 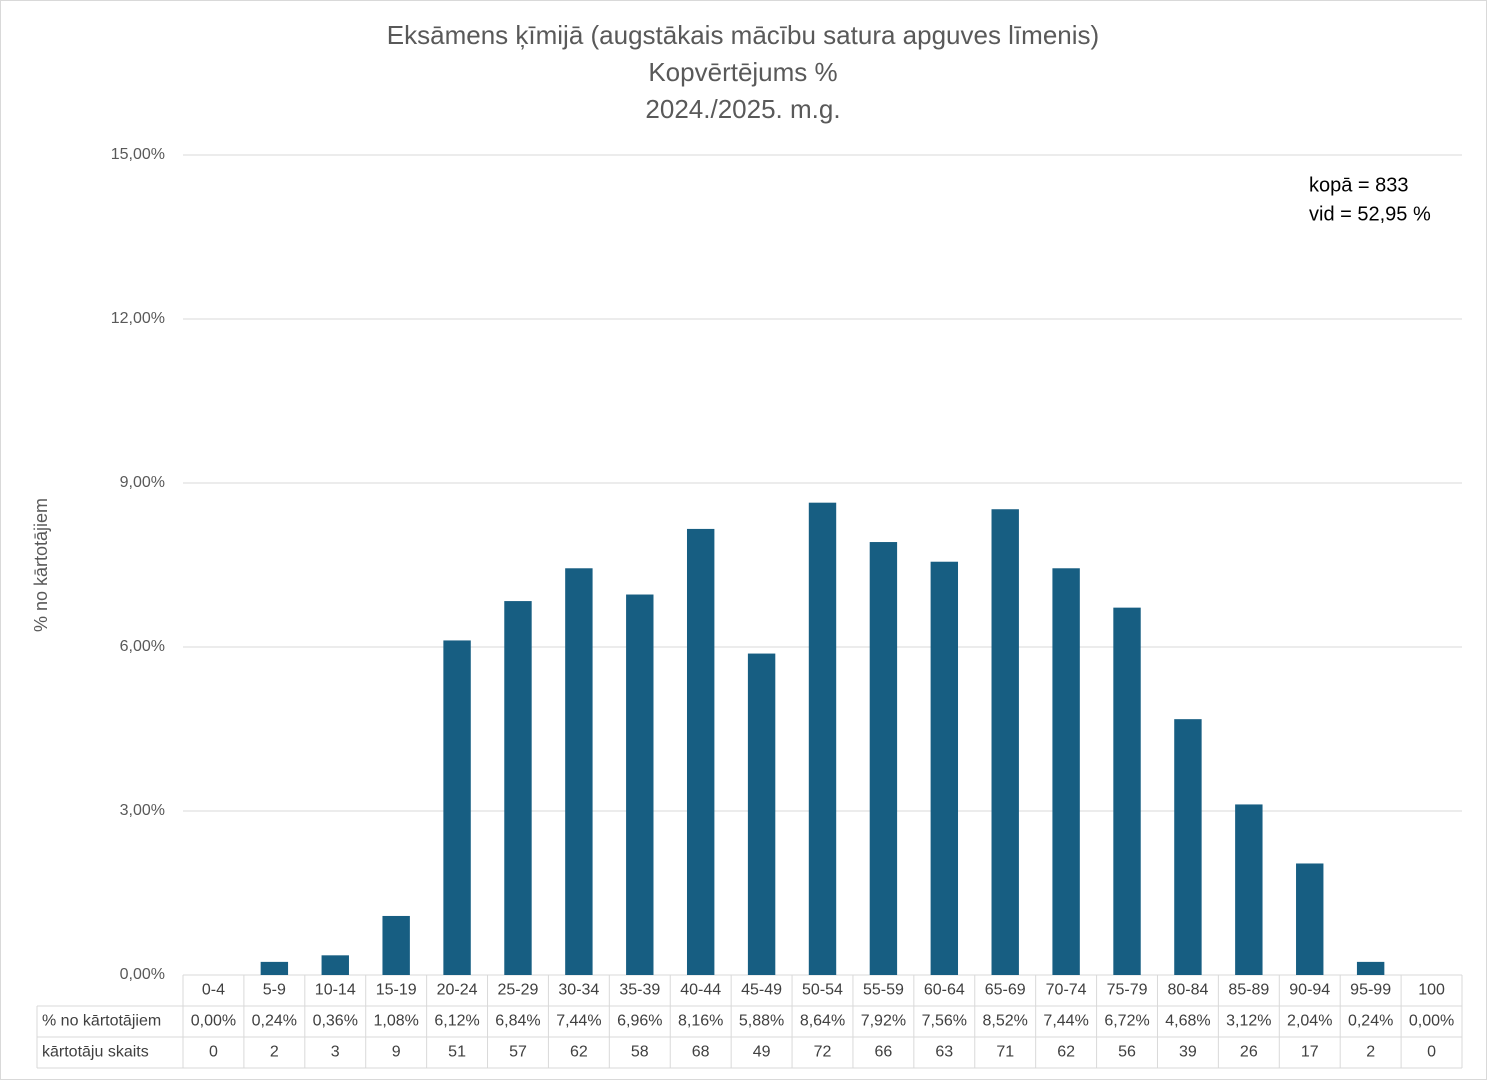 What do you see at coordinates (101, 1021) in the screenshot?
I see `legend-label: % no kārtotājiem` at bounding box center [101, 1021].